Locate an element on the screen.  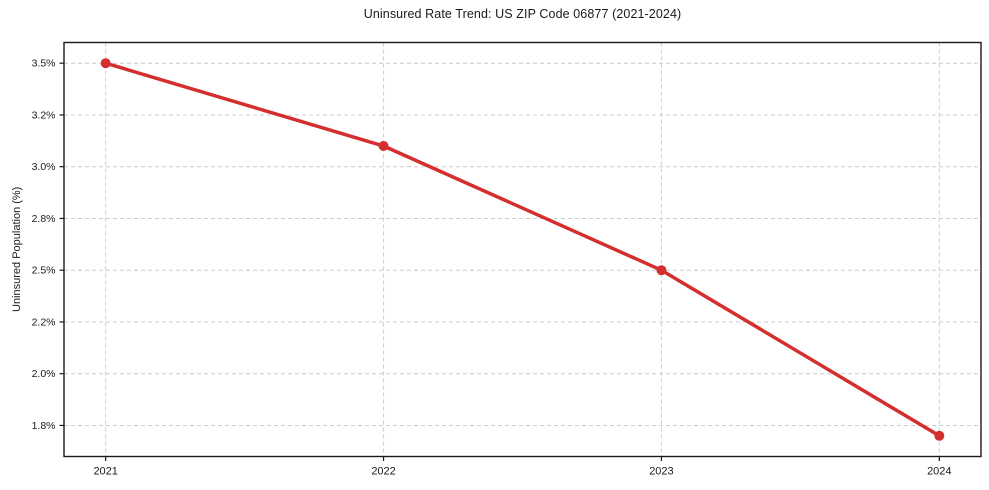
y-tick-label: 2.2% is located at coordinates (44, 322).